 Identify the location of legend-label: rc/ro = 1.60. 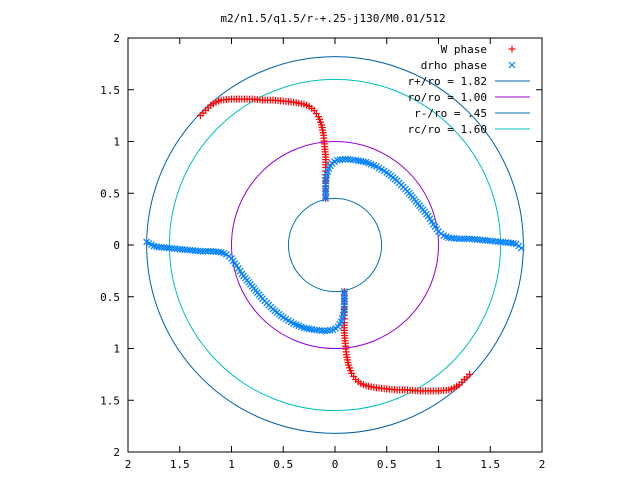
(447, 129).